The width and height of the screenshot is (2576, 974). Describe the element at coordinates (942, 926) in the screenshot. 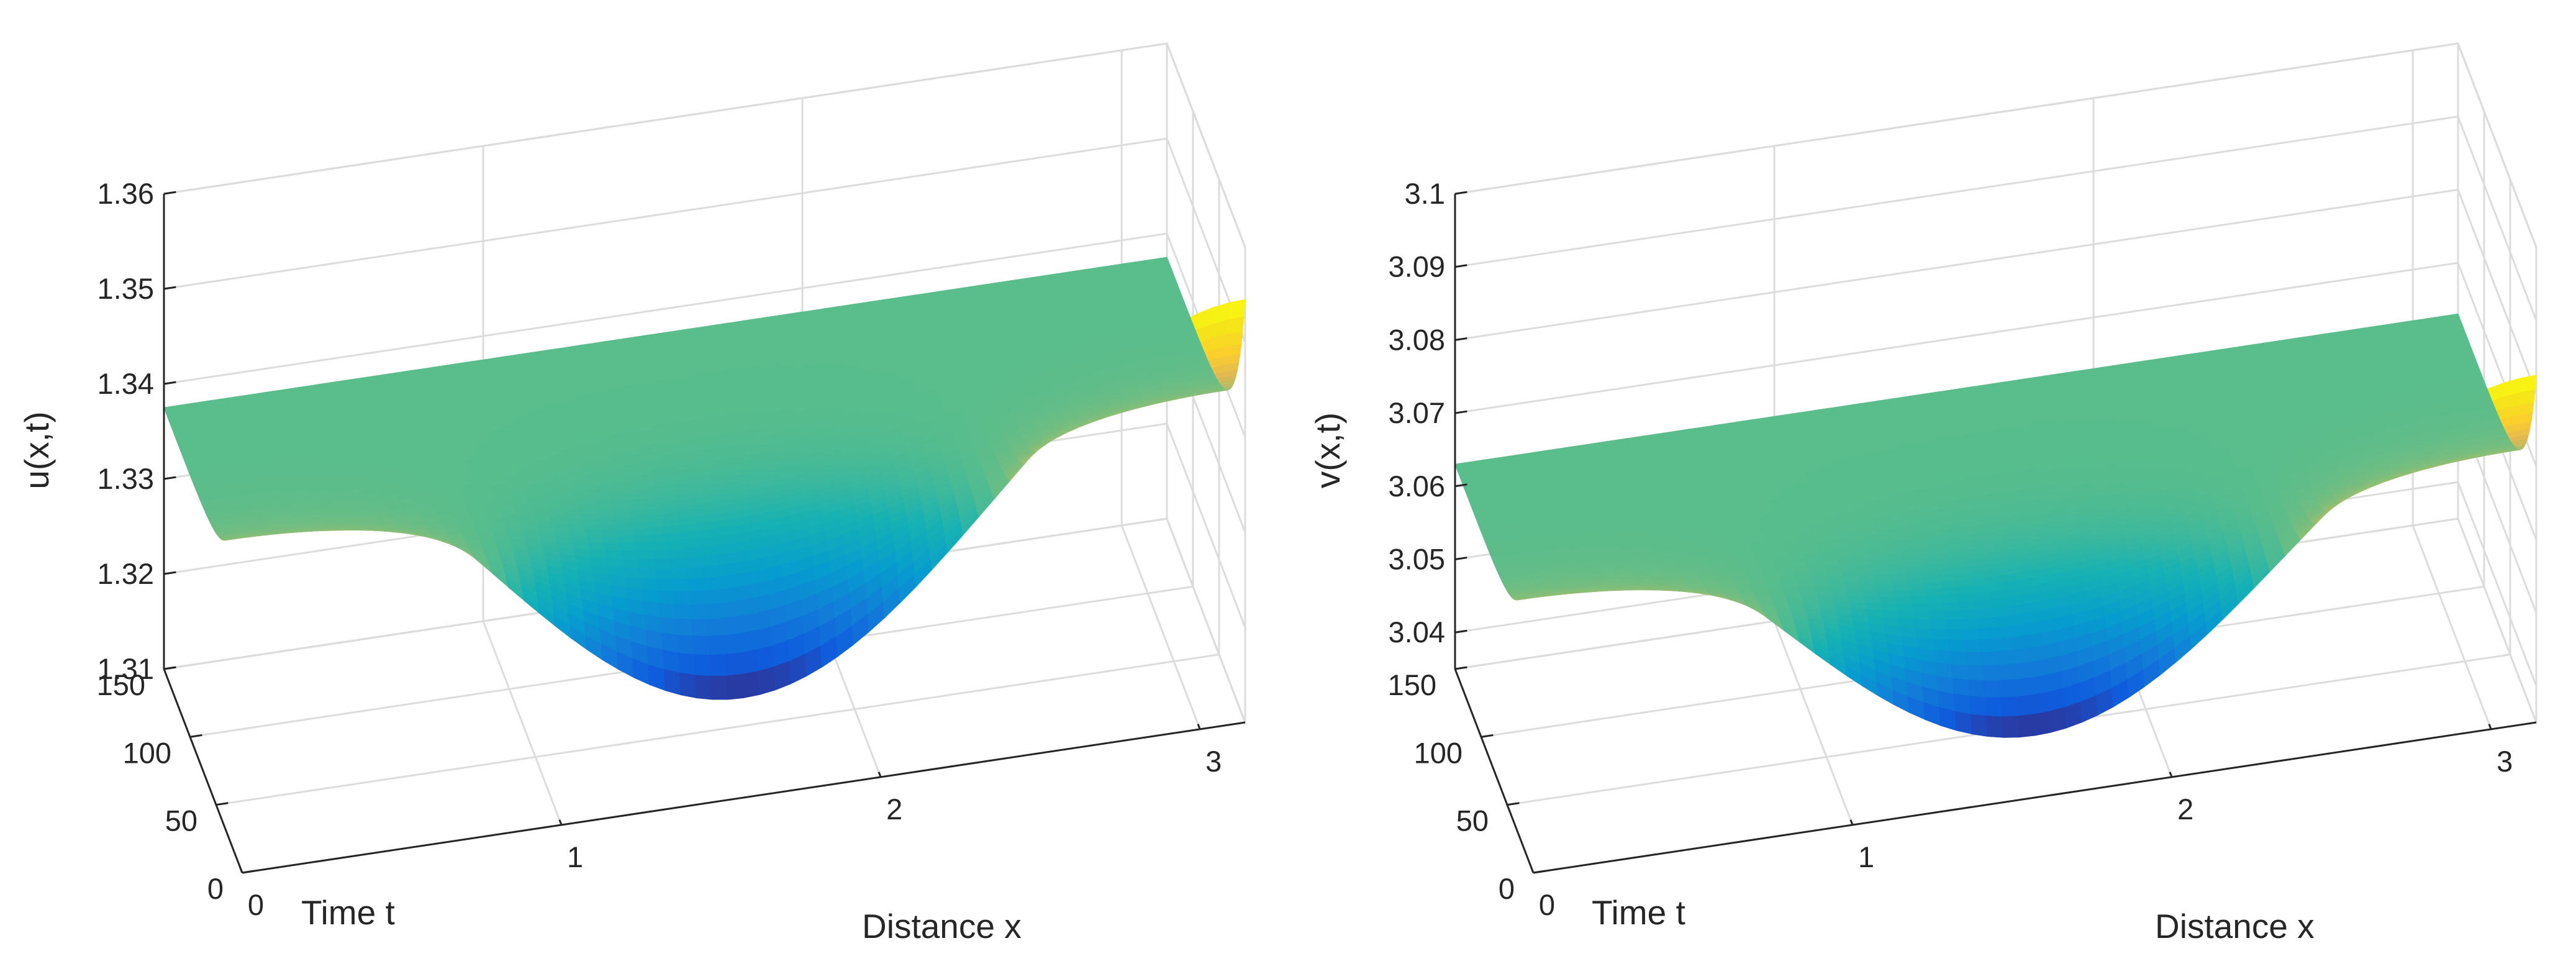

I see `plot-u-xlabel: Distance x` at that location.